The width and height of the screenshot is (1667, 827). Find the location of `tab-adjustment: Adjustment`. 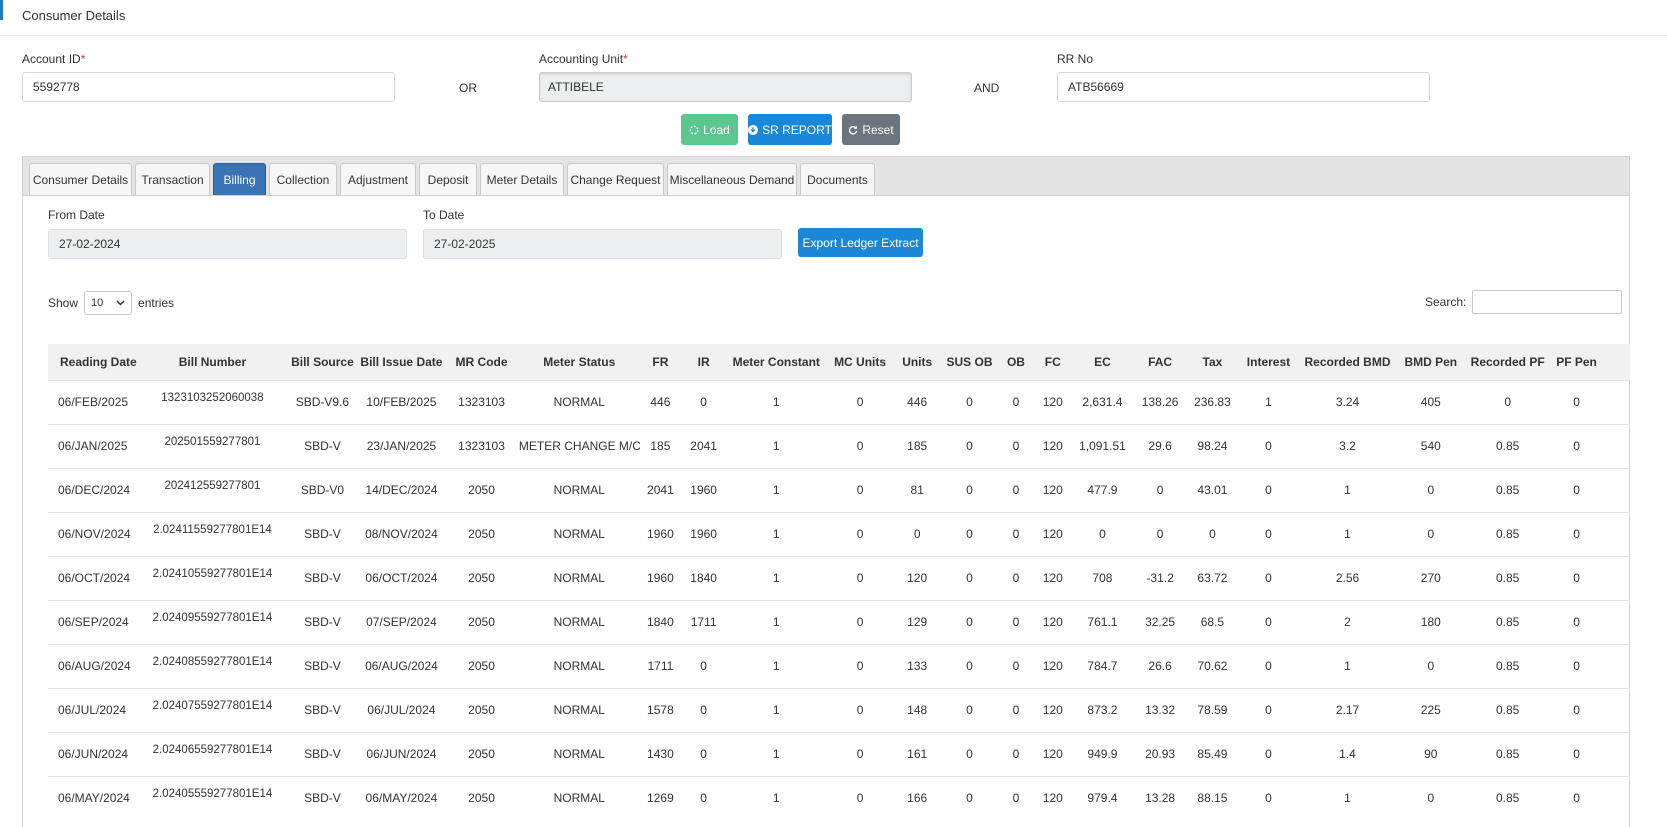

tab-adjustment: Adjustment is located at coordinates (378, 179).